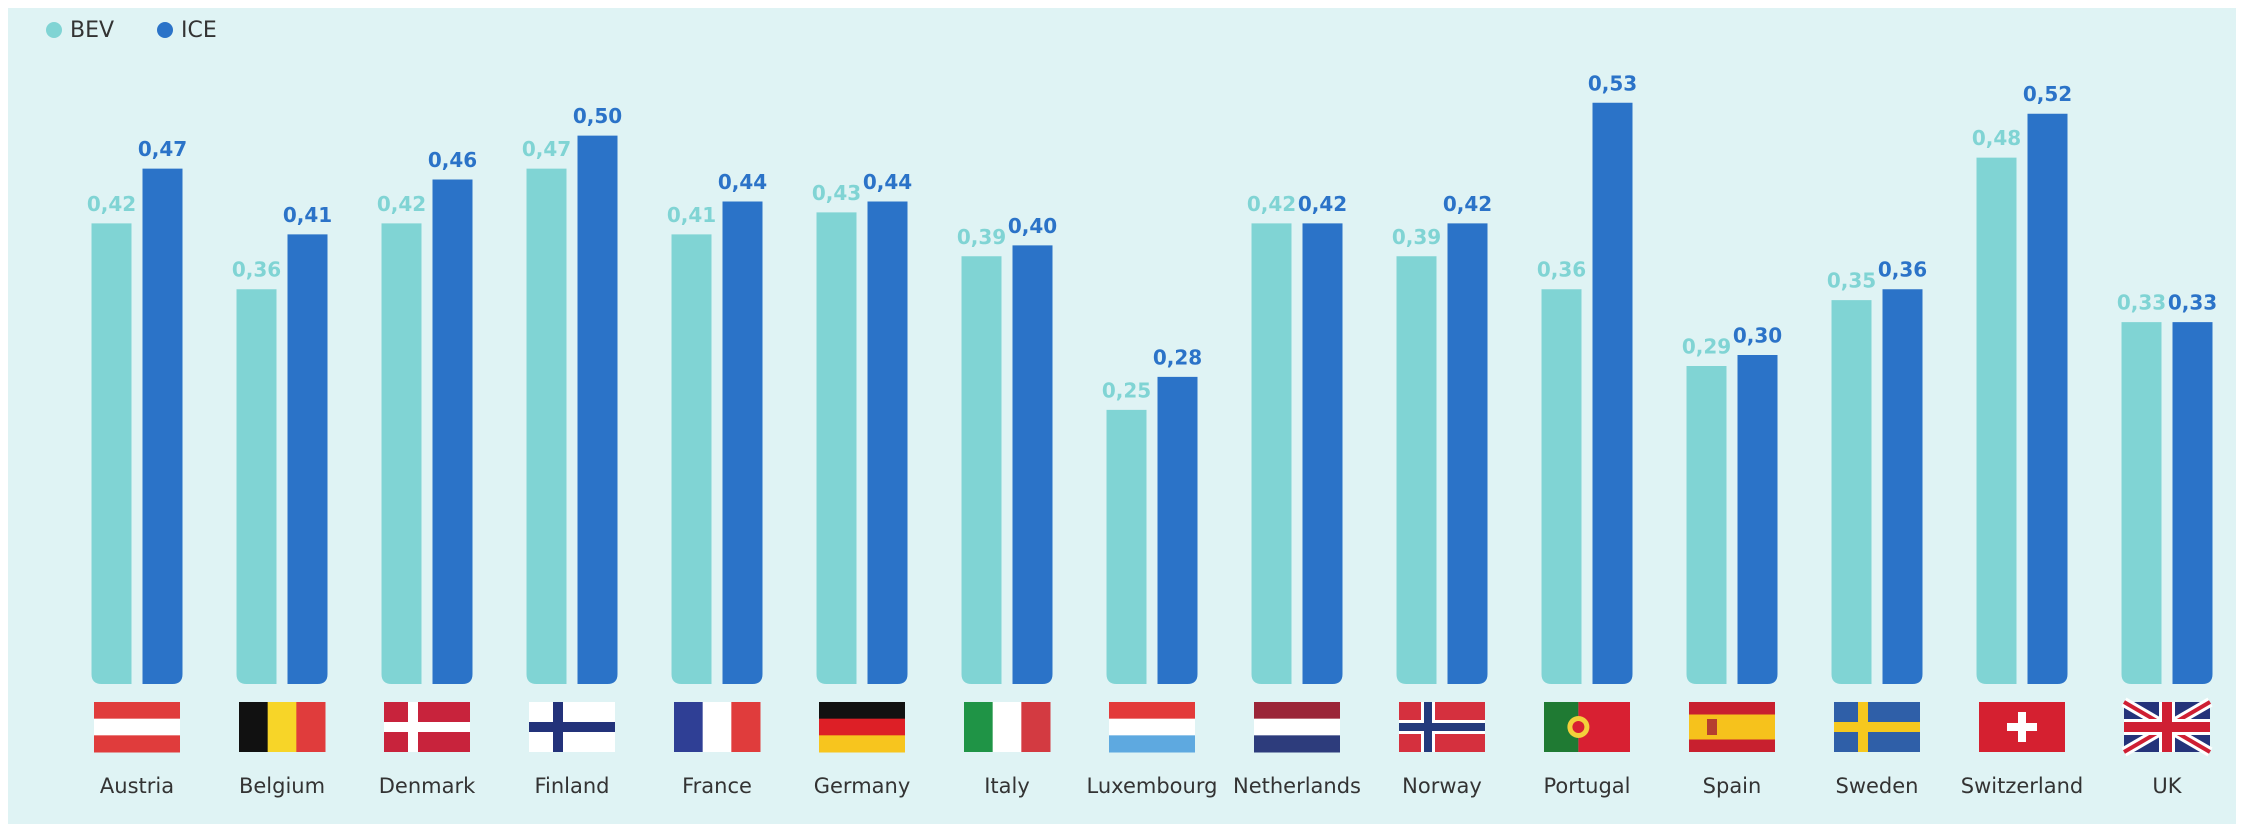  What do you see at coordinates (92, 30) in the screenshot?
I see `legend-label: BEV` at bounding box center [92, 30].